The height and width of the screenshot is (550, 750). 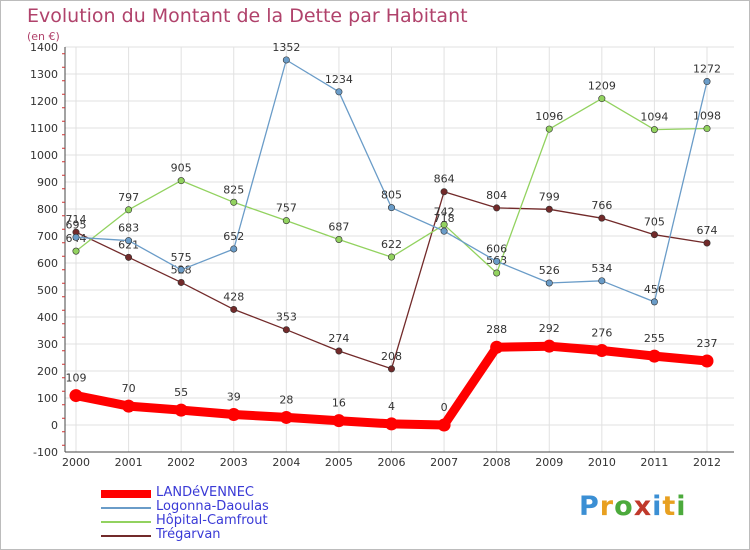 What do you see at coordinates (549, 196) in the screenshot?
I see `data-label: 799` at bounding box center [549, 196].